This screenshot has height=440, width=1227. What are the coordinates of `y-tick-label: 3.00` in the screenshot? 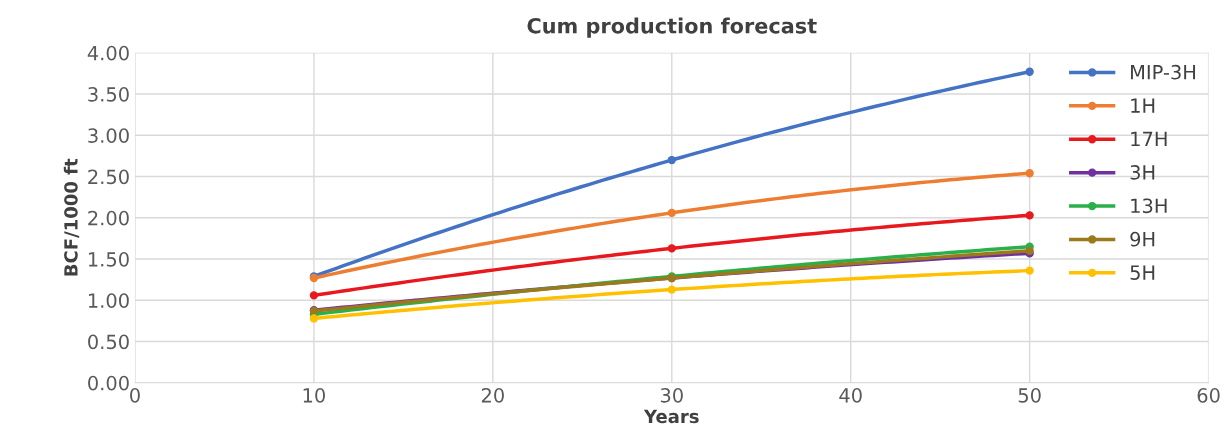 It's located at (108, 135).